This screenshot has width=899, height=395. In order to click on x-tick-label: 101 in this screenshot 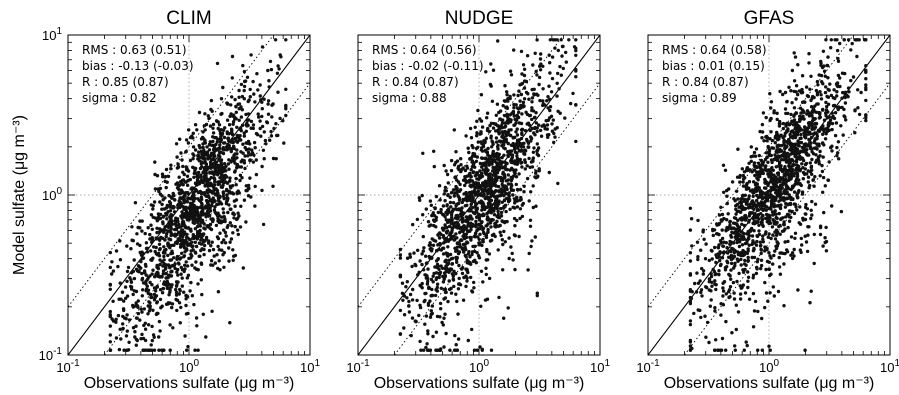, I will do `click(310, 366)`.